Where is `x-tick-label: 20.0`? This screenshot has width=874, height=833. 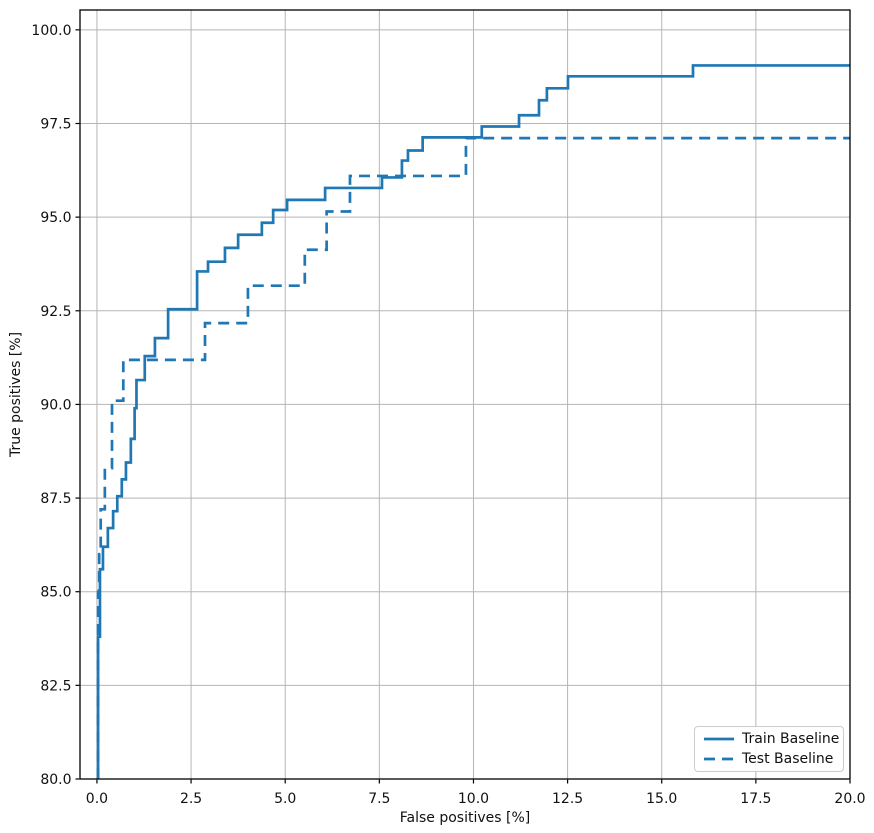
x-tick-label: 20.0 is located at coordinates (849, 799).